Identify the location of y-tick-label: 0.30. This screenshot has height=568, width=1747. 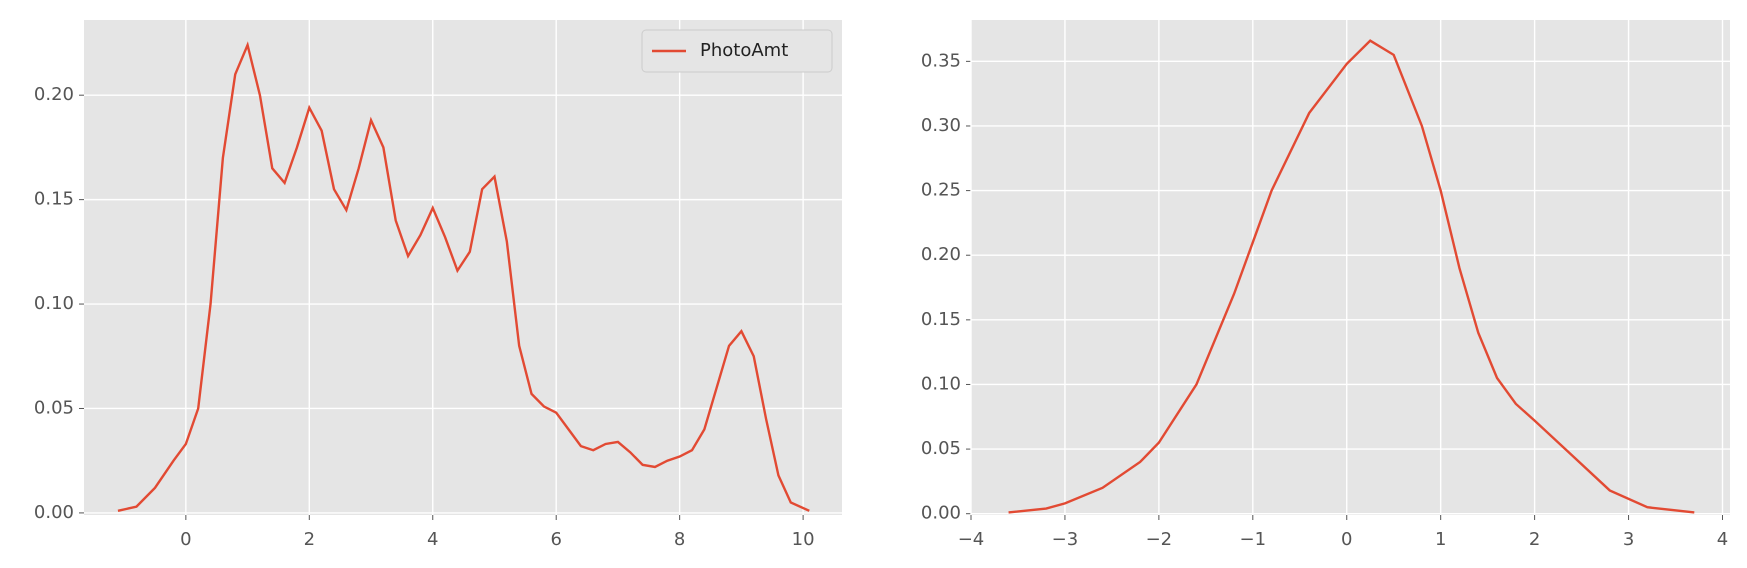
(941, 125).